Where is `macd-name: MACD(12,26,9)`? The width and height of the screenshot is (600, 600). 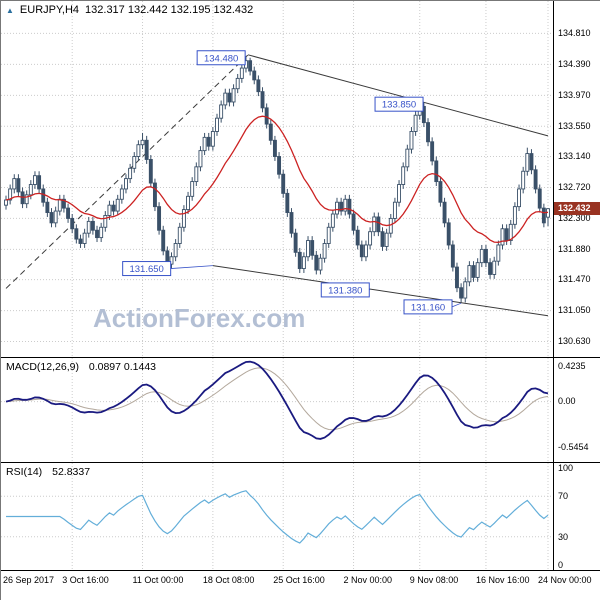 macd-name: MACD(12,26,9) is located at coordinates (42, 367).